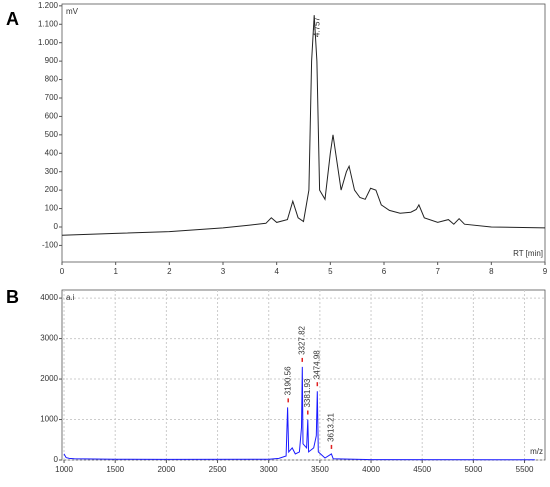  What do you see at coordinates (287, 380) in the screenshot?
I see `peak-label: 3190.56` at bounding box center [287, 380].